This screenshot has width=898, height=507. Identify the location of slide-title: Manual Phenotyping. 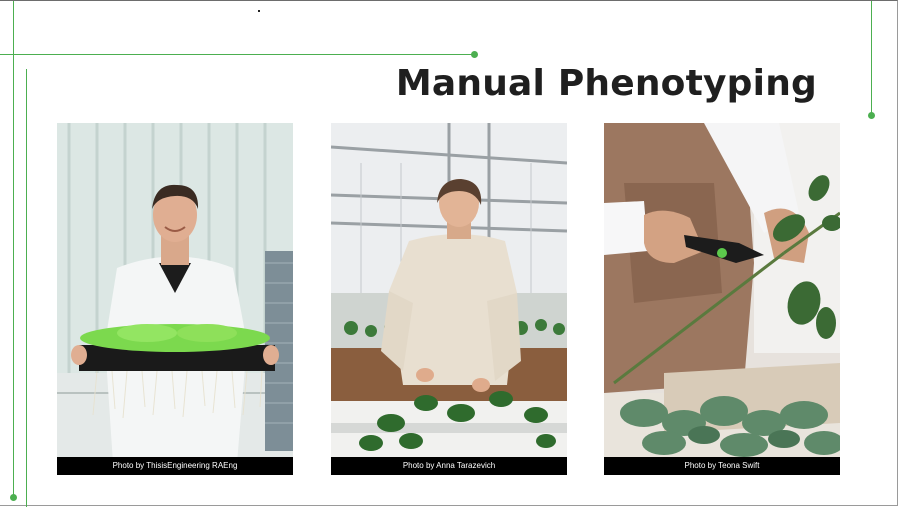
(606, 83).